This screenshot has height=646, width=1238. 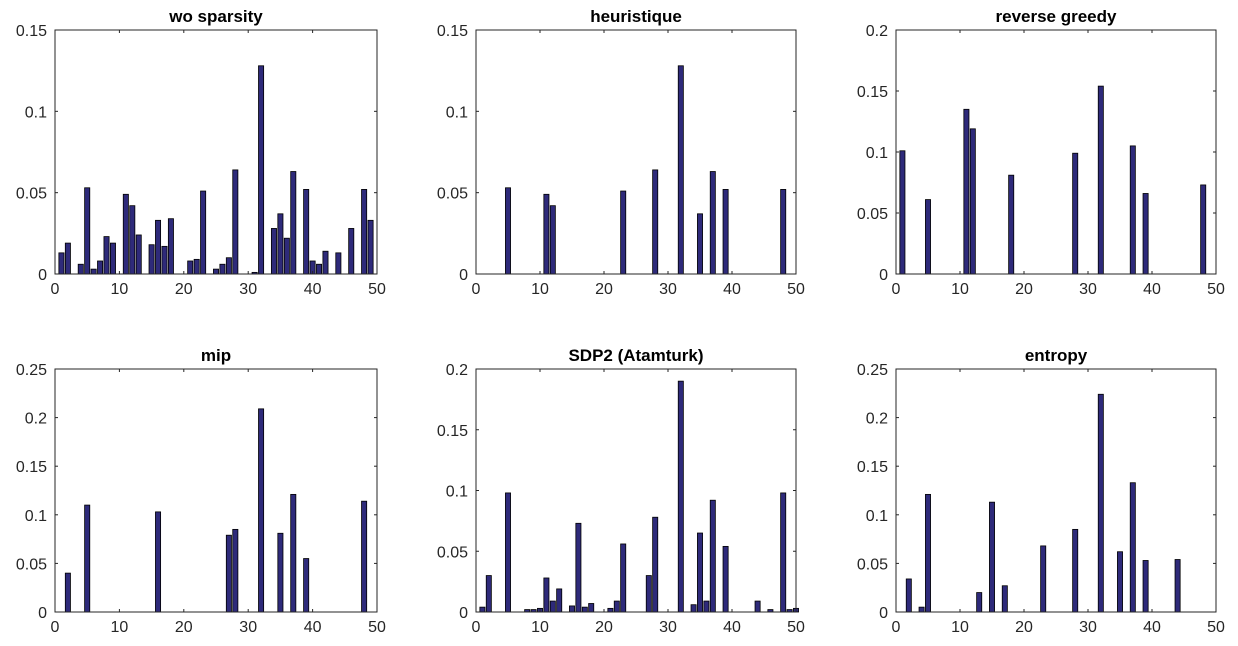 I want to click on subplot-1: wo sparsity 0 10 20 30 40 50 0 0.05 0.1 0.15, so click(x=201, y=152).